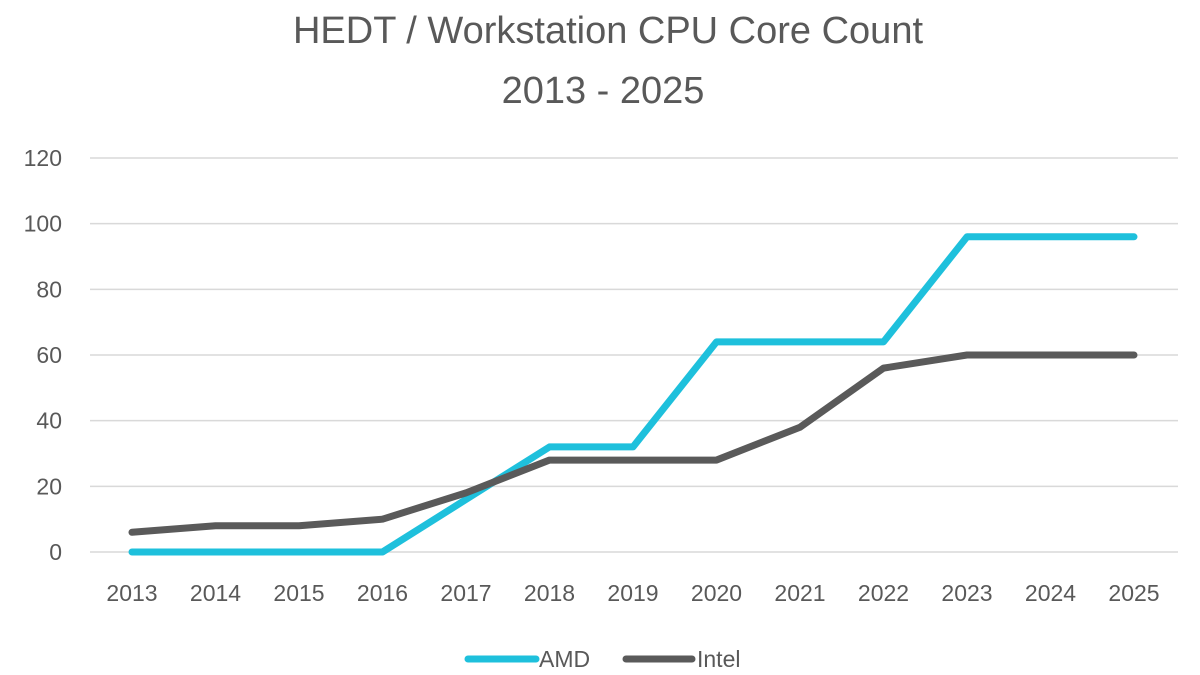  Describe the element at coordinates (49, 421) in the screenshot. I see `y-tick-label: 40` at that location.